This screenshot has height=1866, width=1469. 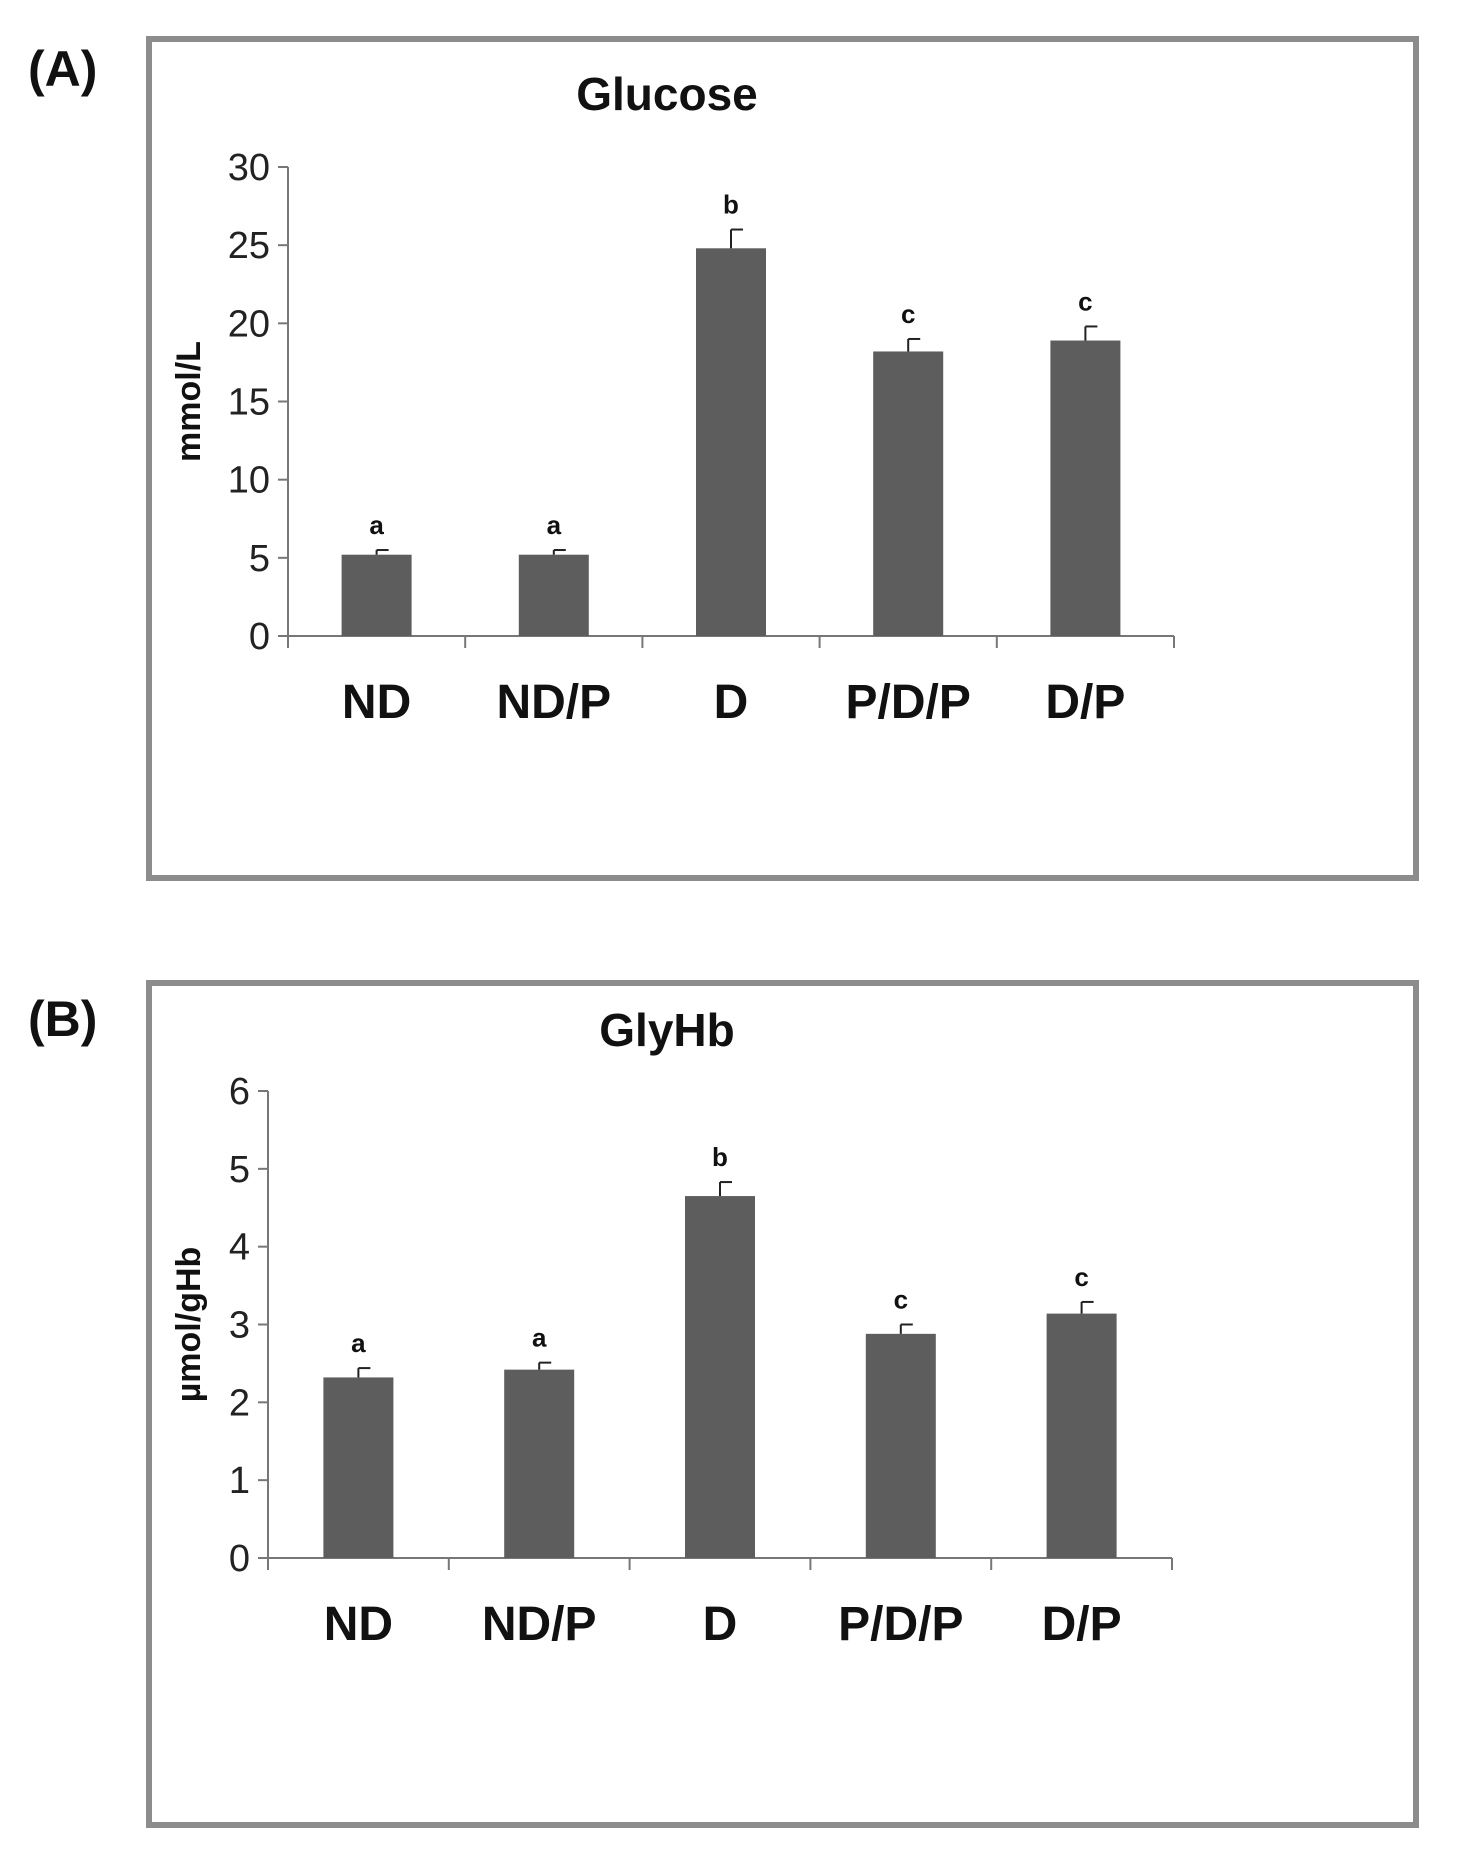 What do you see at coordinates (239, 1248) in the screenshot?
I see `y-tick-label: 4` at bounding box center [239, 1248].